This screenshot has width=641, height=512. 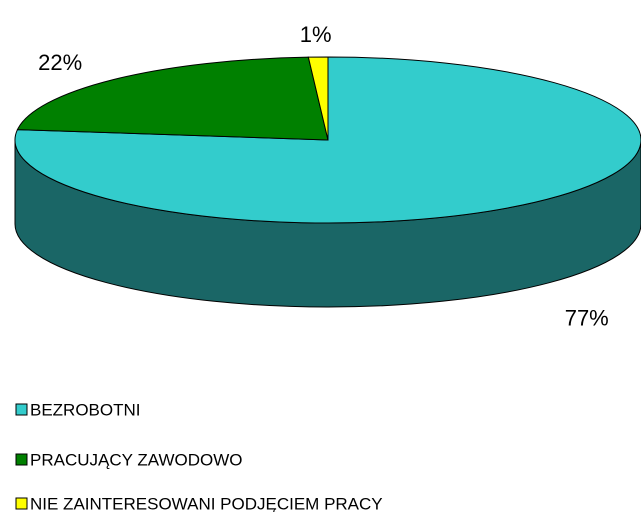 I want to click on legend-label: NIE ZAINTERESOWANI PODJĘCIEM PRACY, so click(x=206, y=503).